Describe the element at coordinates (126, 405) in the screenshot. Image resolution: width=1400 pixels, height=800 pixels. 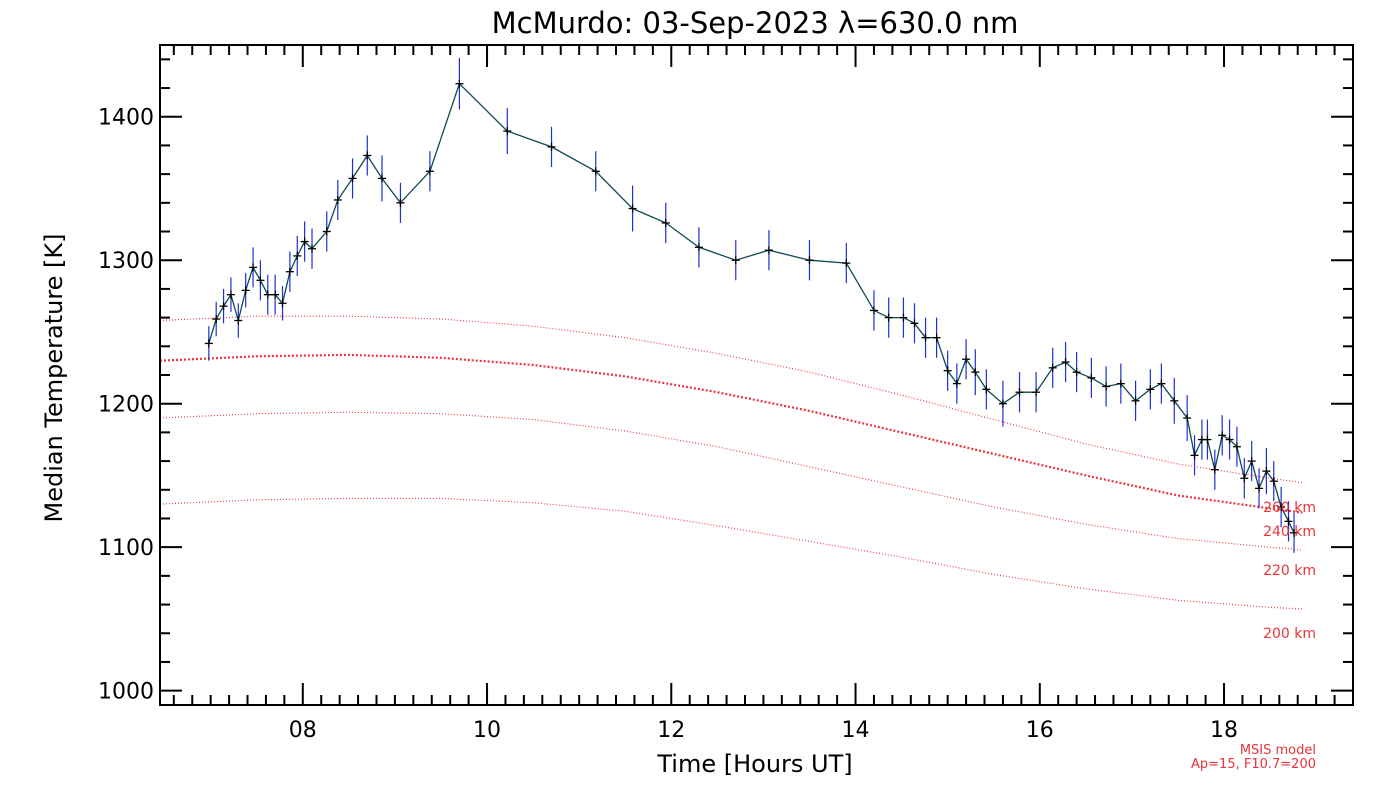
I see `y-tick-label: 1200` at that location.